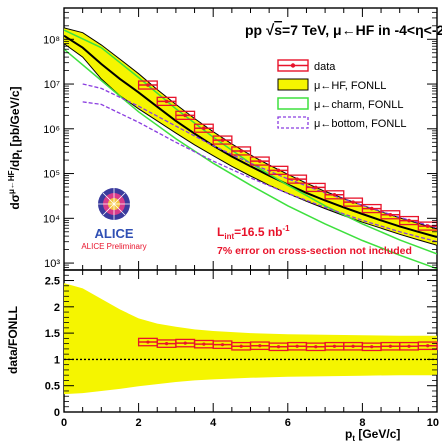 The width and height of the screenshot is (442, 445). Describe the element at coordinates (52, 387) in the screenshot. I see `bottom-y-tick-label: 0.5` at that location.